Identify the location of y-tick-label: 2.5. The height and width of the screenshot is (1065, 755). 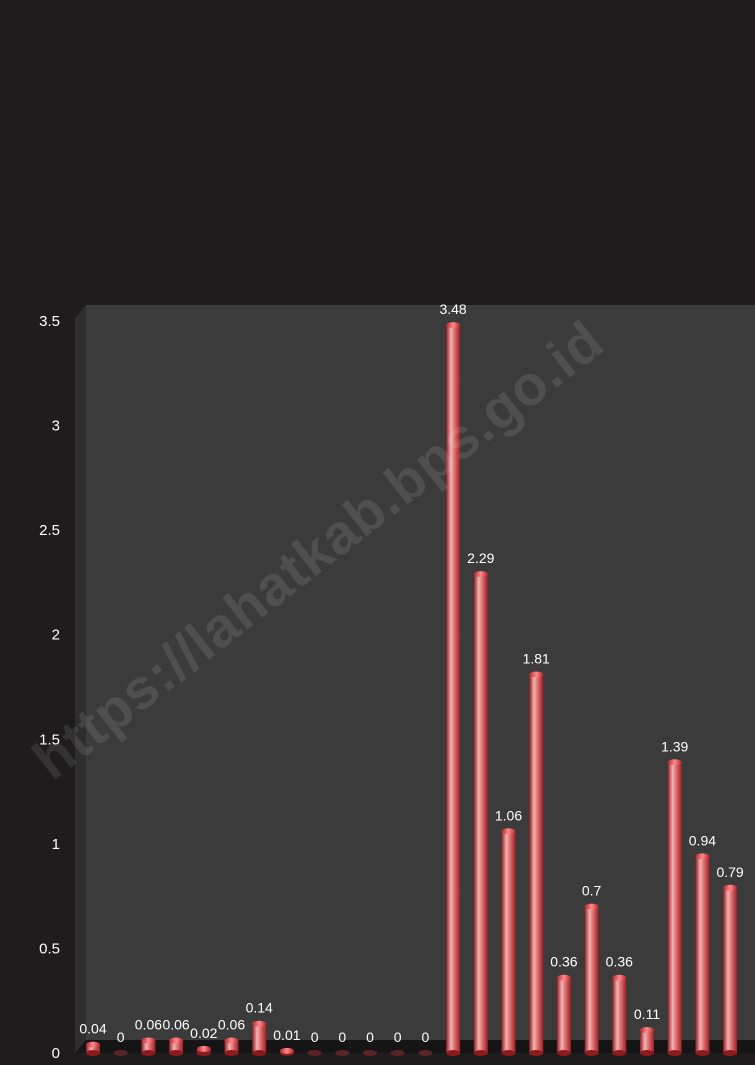
(49, 530).